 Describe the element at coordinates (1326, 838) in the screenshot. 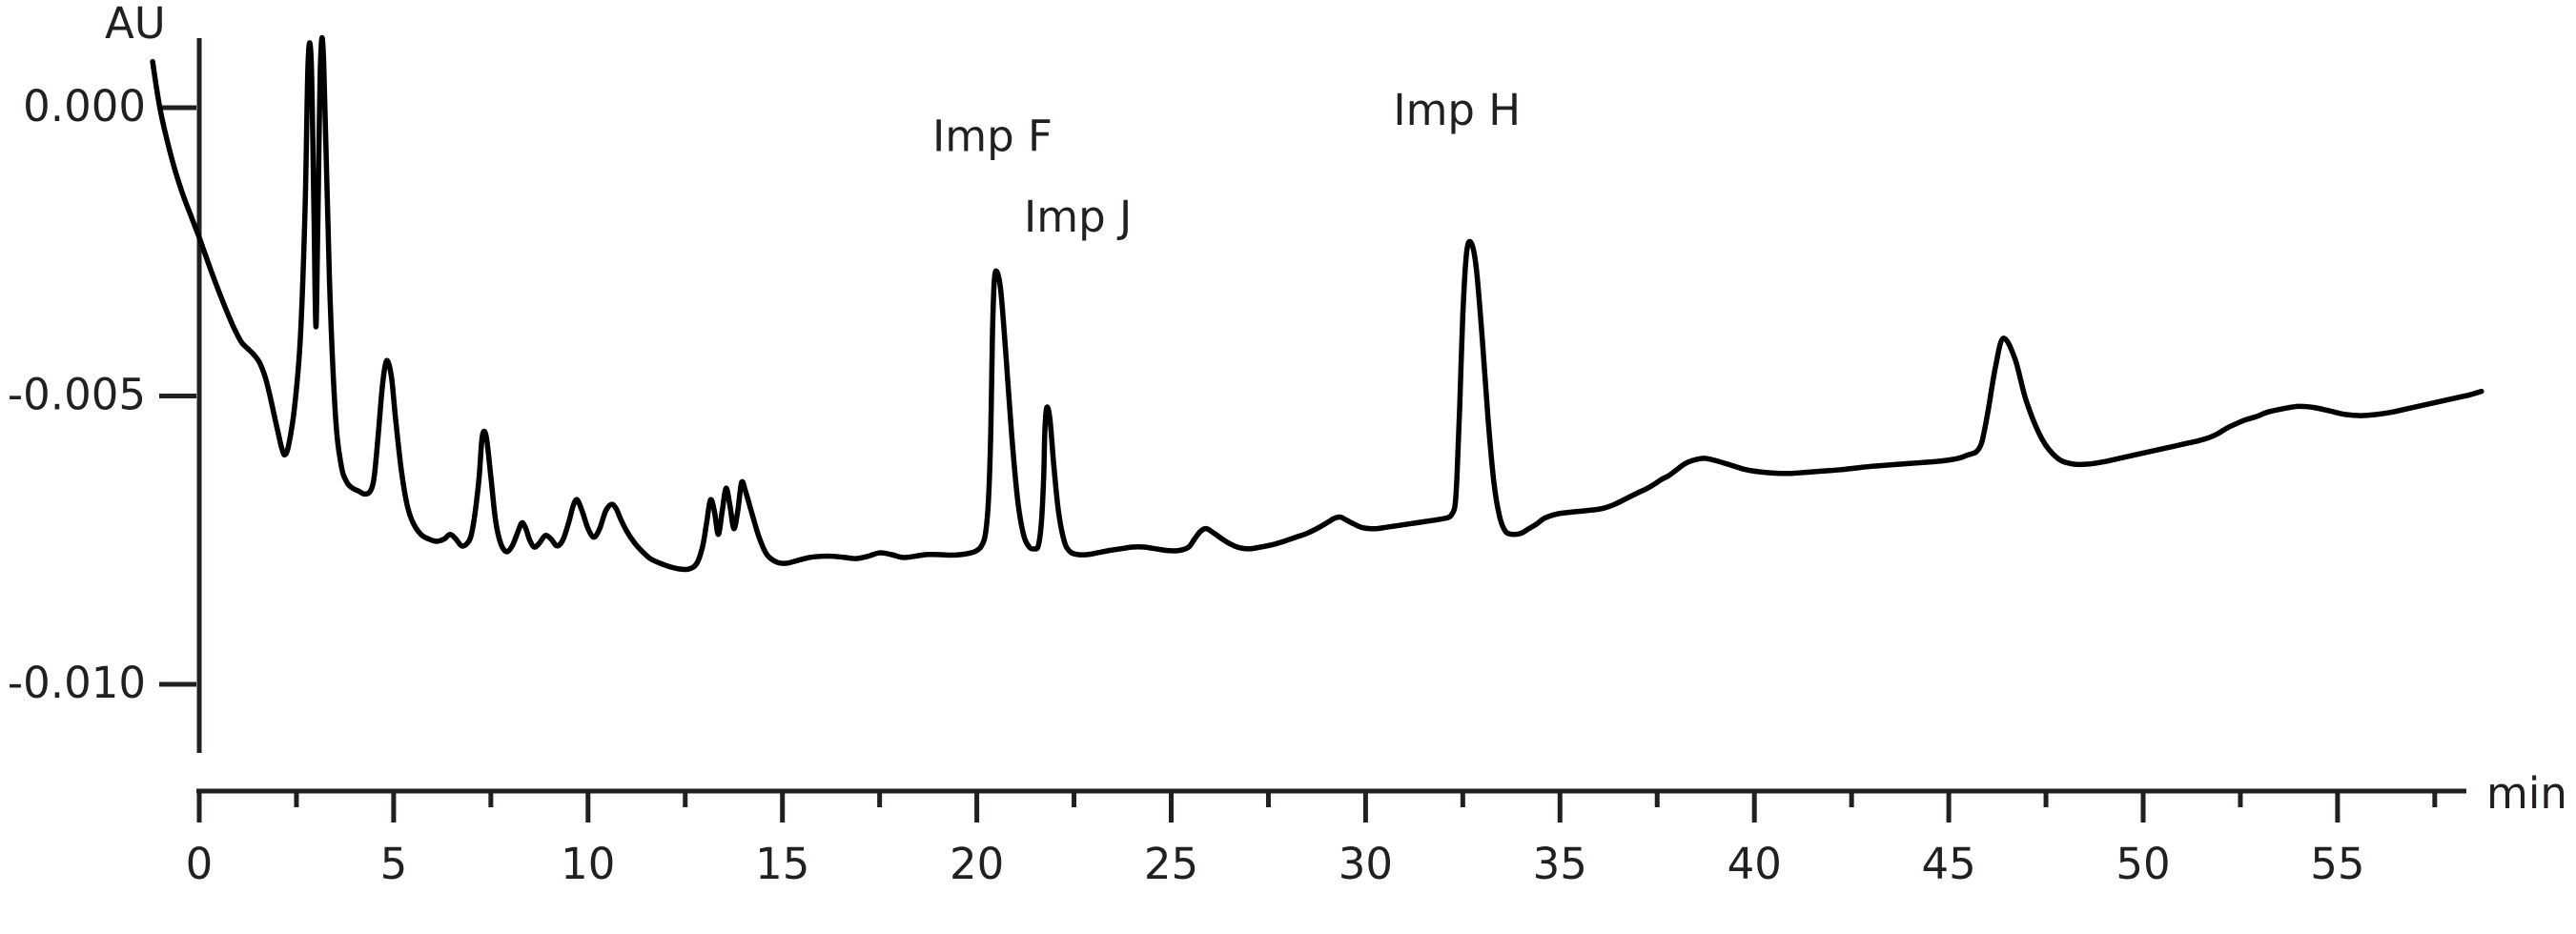

I see `x-axis: 0 5 10 15 20 25 30 35 40 45 50 55` at that location.